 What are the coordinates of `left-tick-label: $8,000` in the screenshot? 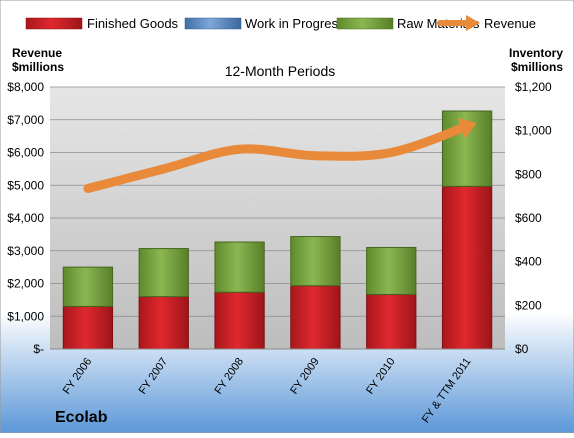 It's located at (25, 87).